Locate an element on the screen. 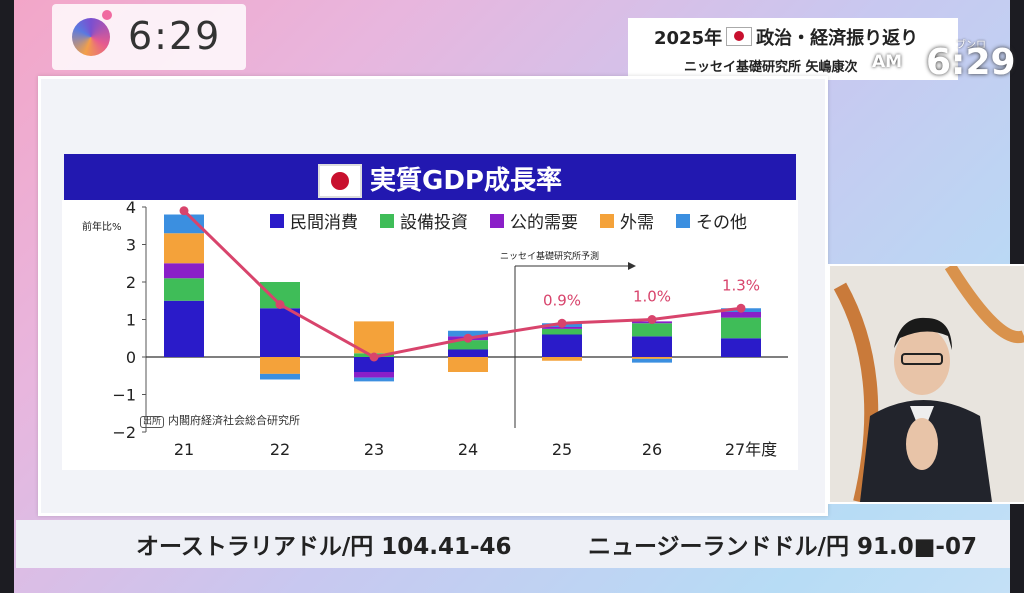  x-tick-label: 23 is located at coordinates (374, 449).